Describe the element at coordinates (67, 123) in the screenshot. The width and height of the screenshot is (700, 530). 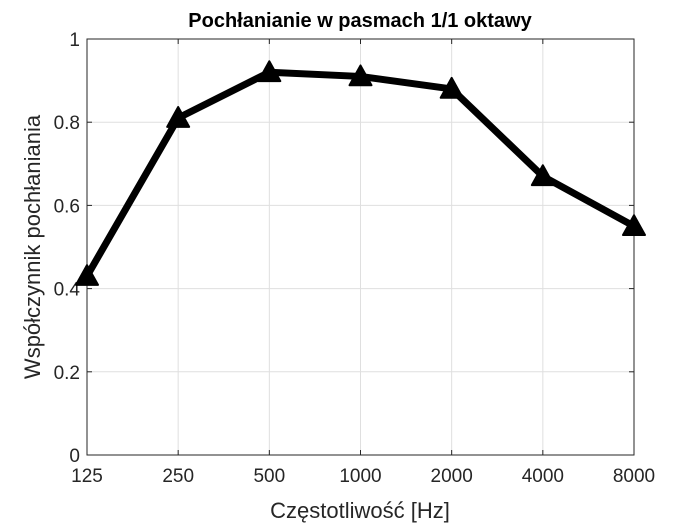
I see `y-tick-label: 0.8` at that location.